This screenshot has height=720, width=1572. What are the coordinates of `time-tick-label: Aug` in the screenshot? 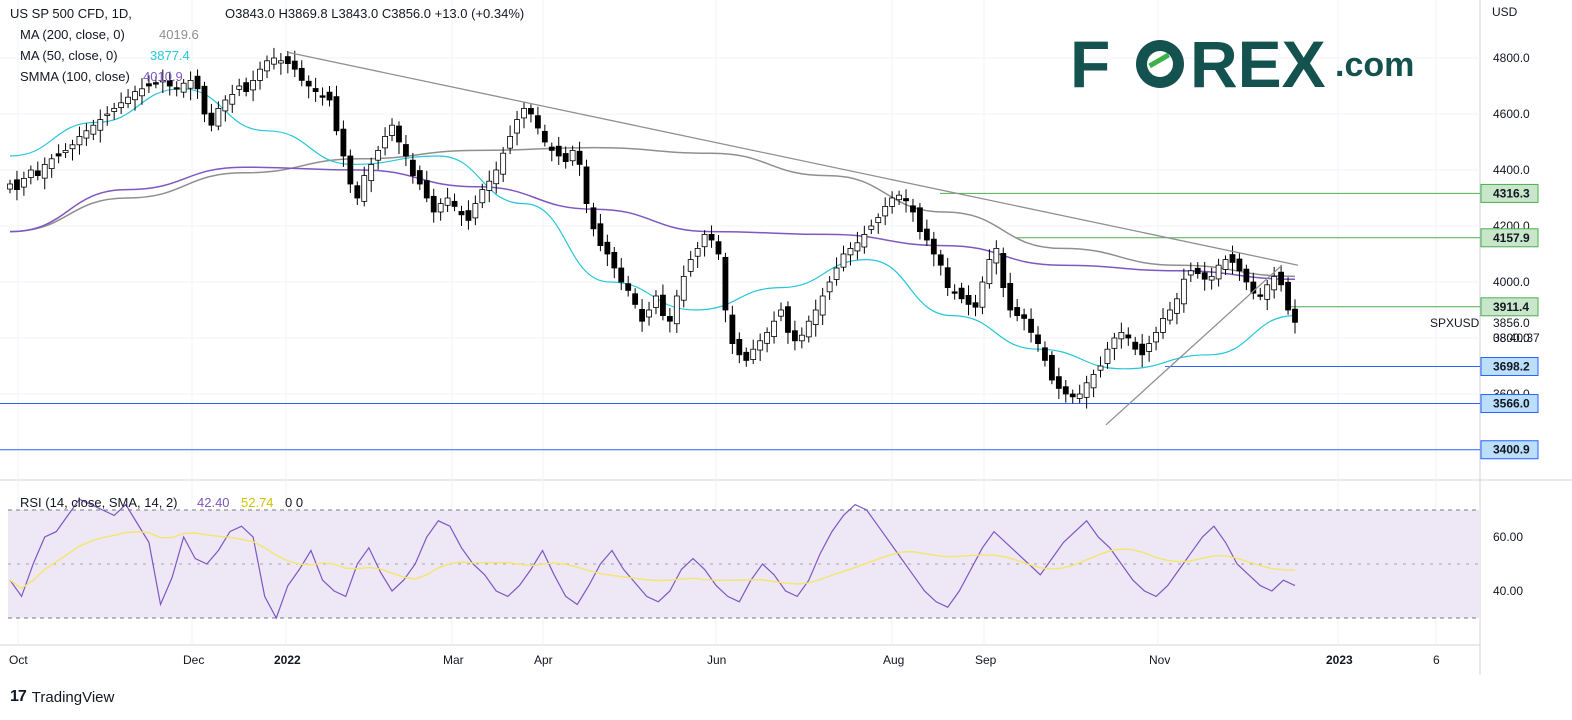 It's located at (893, 660).